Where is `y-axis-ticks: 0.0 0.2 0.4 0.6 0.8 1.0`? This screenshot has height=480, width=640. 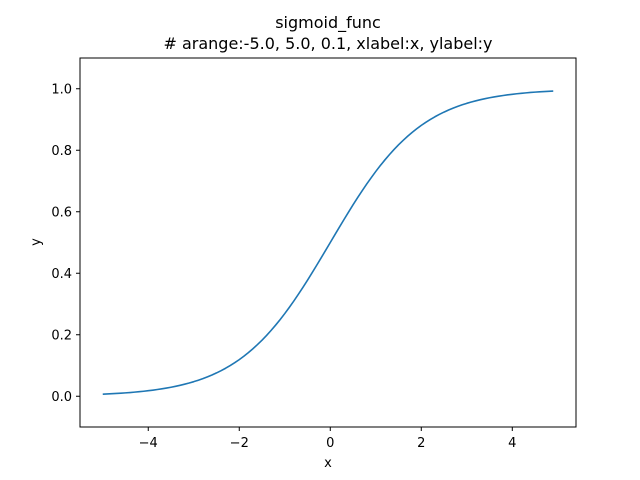 y-axis-ticks: 0.0 0.2 0.4 0.6 0.8 1.0 is located at coordinates (65, 243).